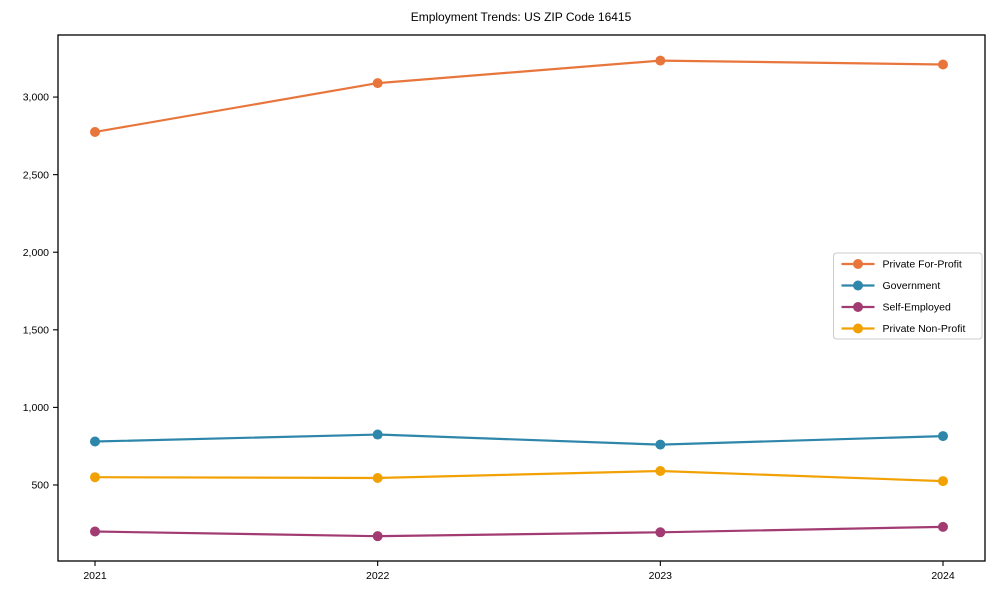  Describe the element at coordinates (519, 571) in the screenshot. I see `x-axis: 2021 2022 2023 2024` at that location.